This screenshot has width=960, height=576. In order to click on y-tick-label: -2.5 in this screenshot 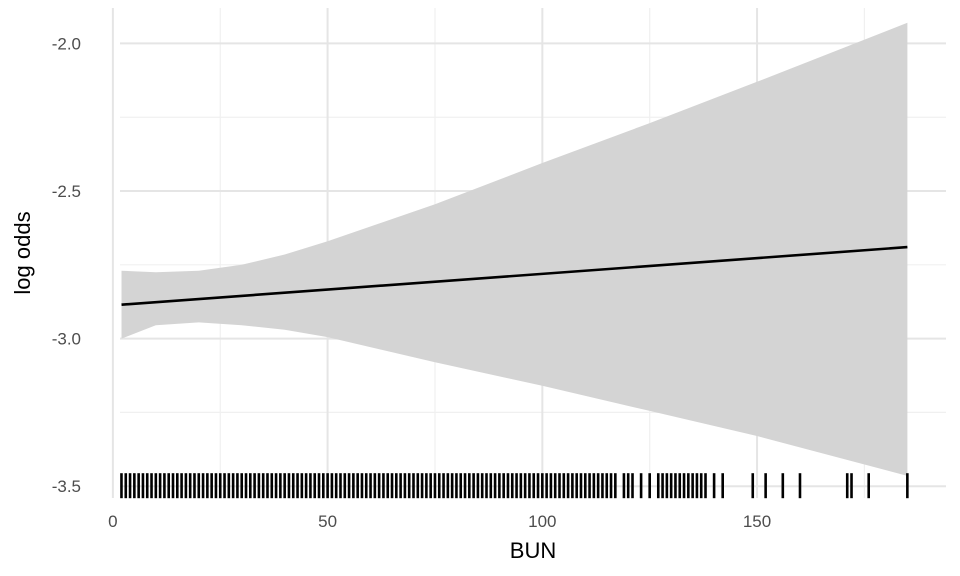, I will do `click(66, 191)`.